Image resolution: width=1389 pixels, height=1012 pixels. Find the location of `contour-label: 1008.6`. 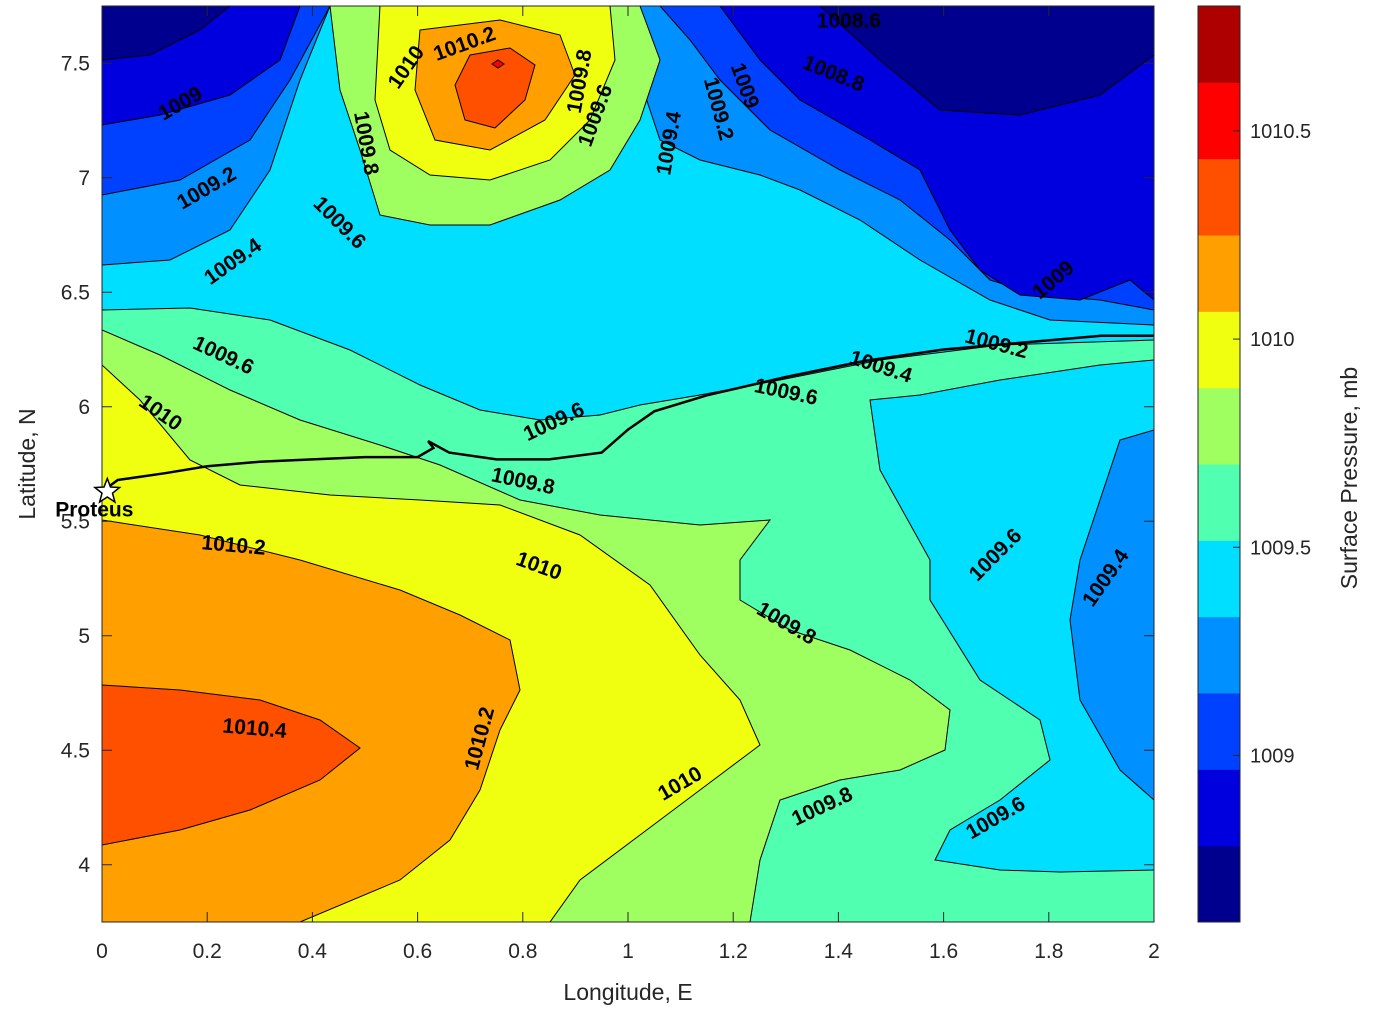

contour-label: 1008.6 is located at coordinates (849, 21).